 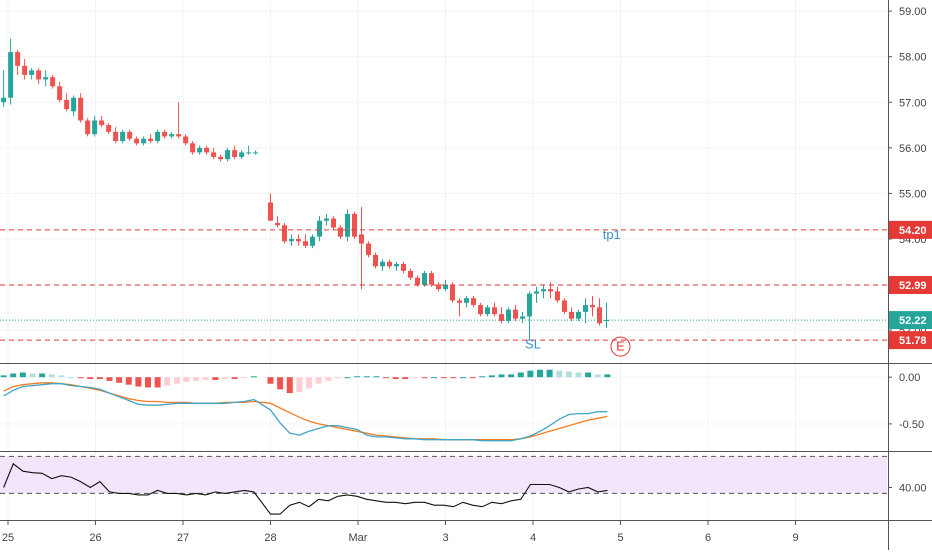 What do you see at coordinates (909, 378) in the screenshot?
I see `macd-axis-label: 0.00` at bounding box center [909, 378].